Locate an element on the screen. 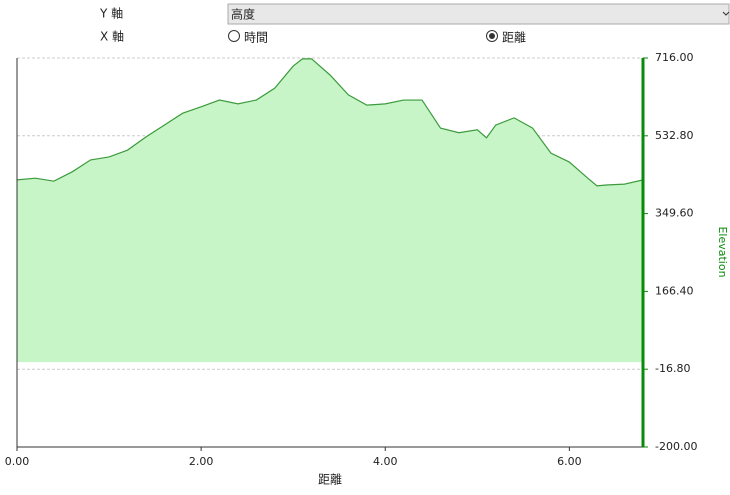 The width and height of the screenshot is (730, 495). y-tick-label: 532.80 is located at coordinates (674, 135).